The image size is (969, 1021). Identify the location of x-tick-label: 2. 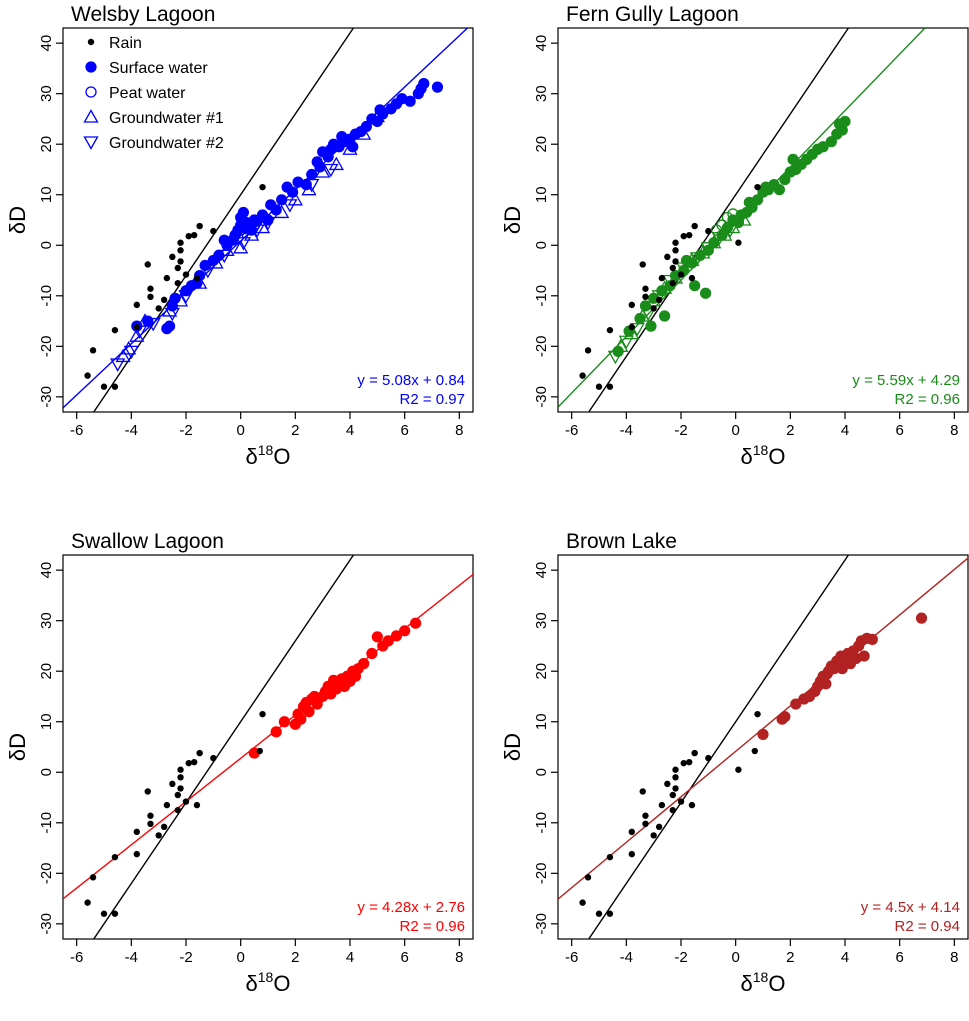
(295, 430).